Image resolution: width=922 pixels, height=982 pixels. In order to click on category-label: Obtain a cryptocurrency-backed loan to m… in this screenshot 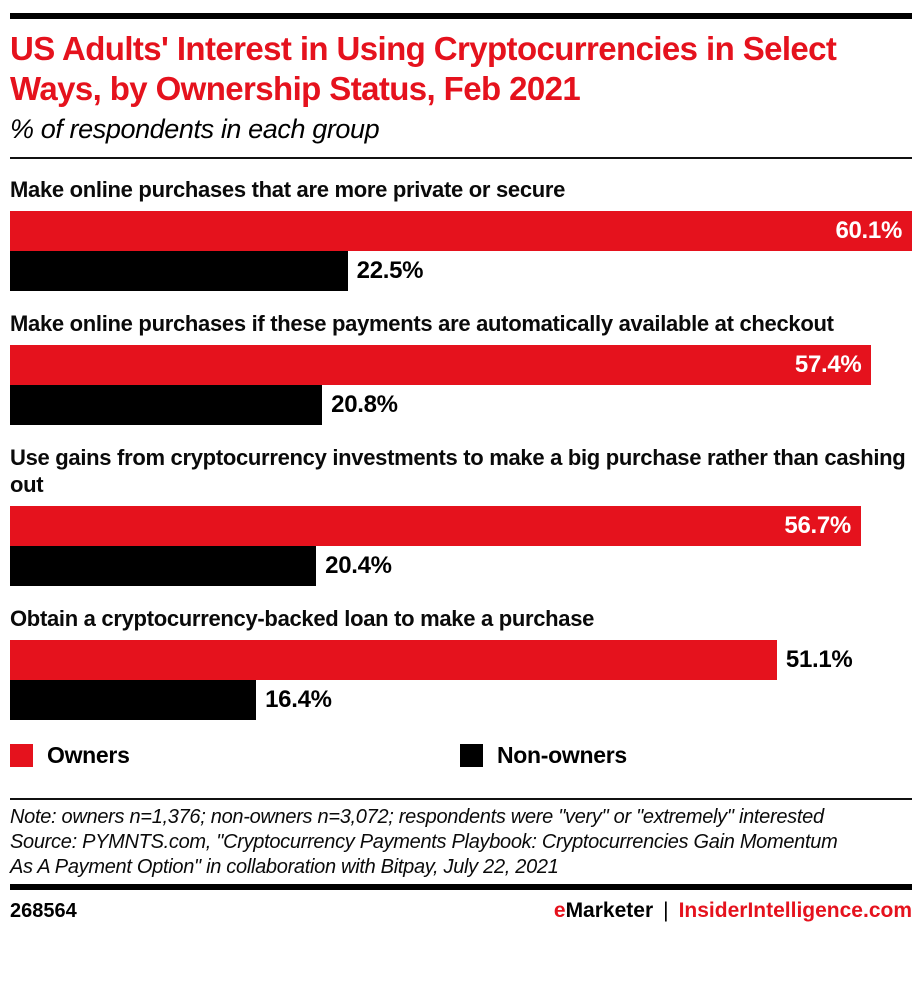, I will do `click(302, 618)`.